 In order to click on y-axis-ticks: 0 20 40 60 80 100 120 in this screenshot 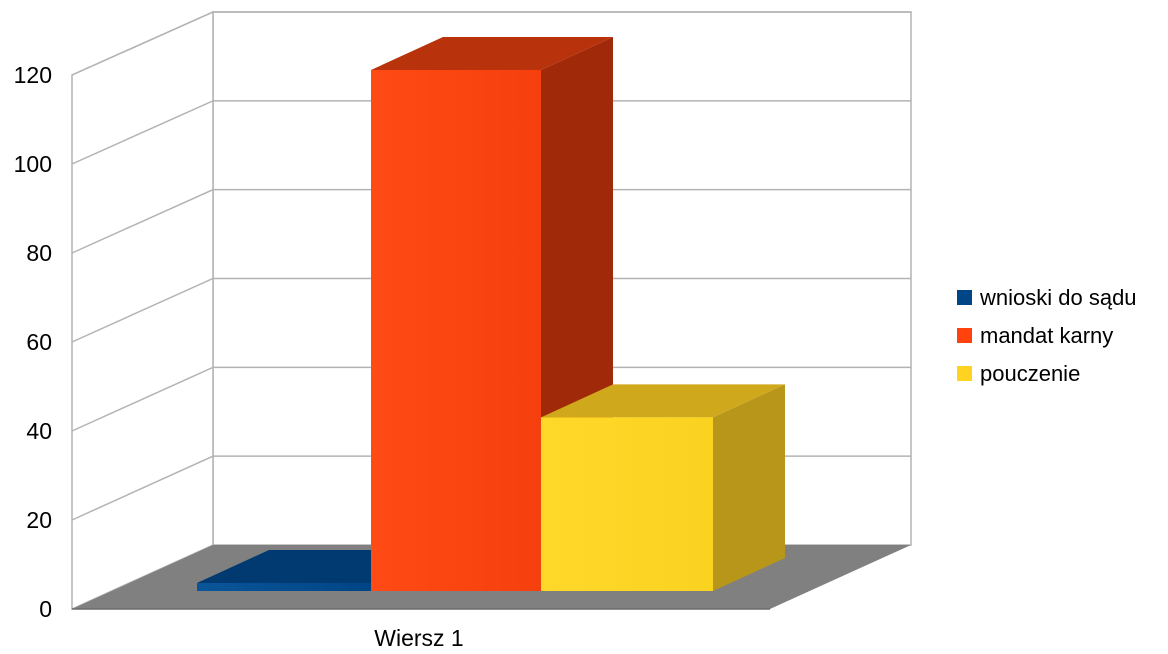, I will do `click(33, 342)`.